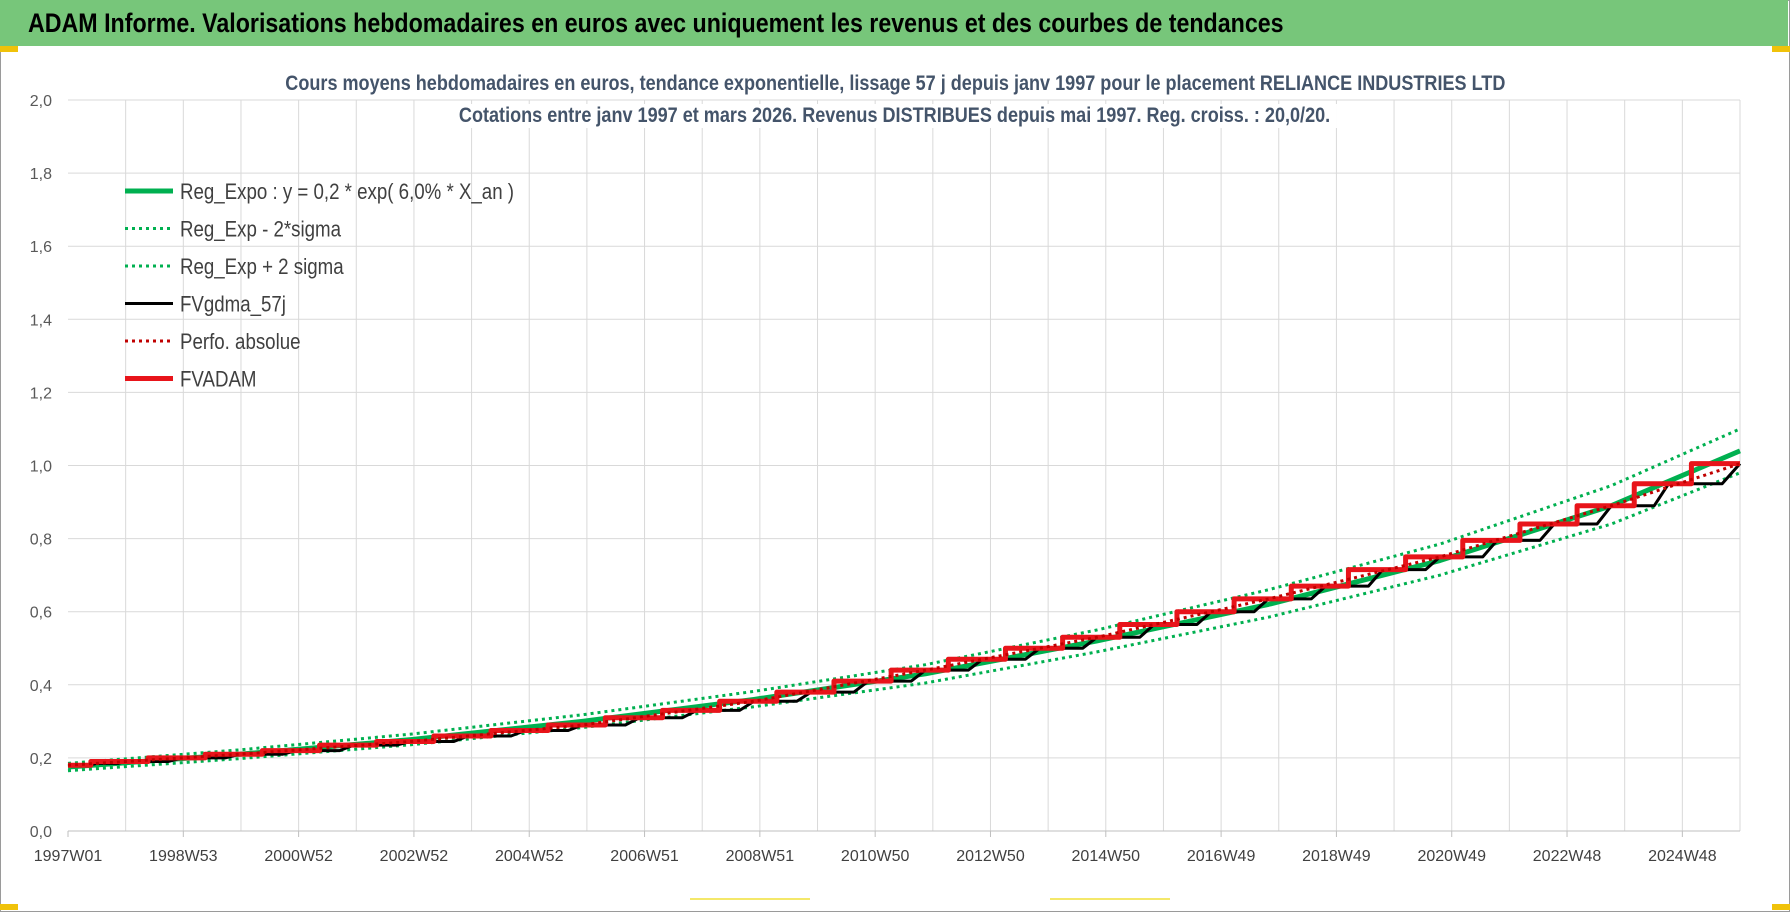  Describe the element at coordinates (41, 613) in the screenshot. I see `y-tick-label: 0,6` at that location.